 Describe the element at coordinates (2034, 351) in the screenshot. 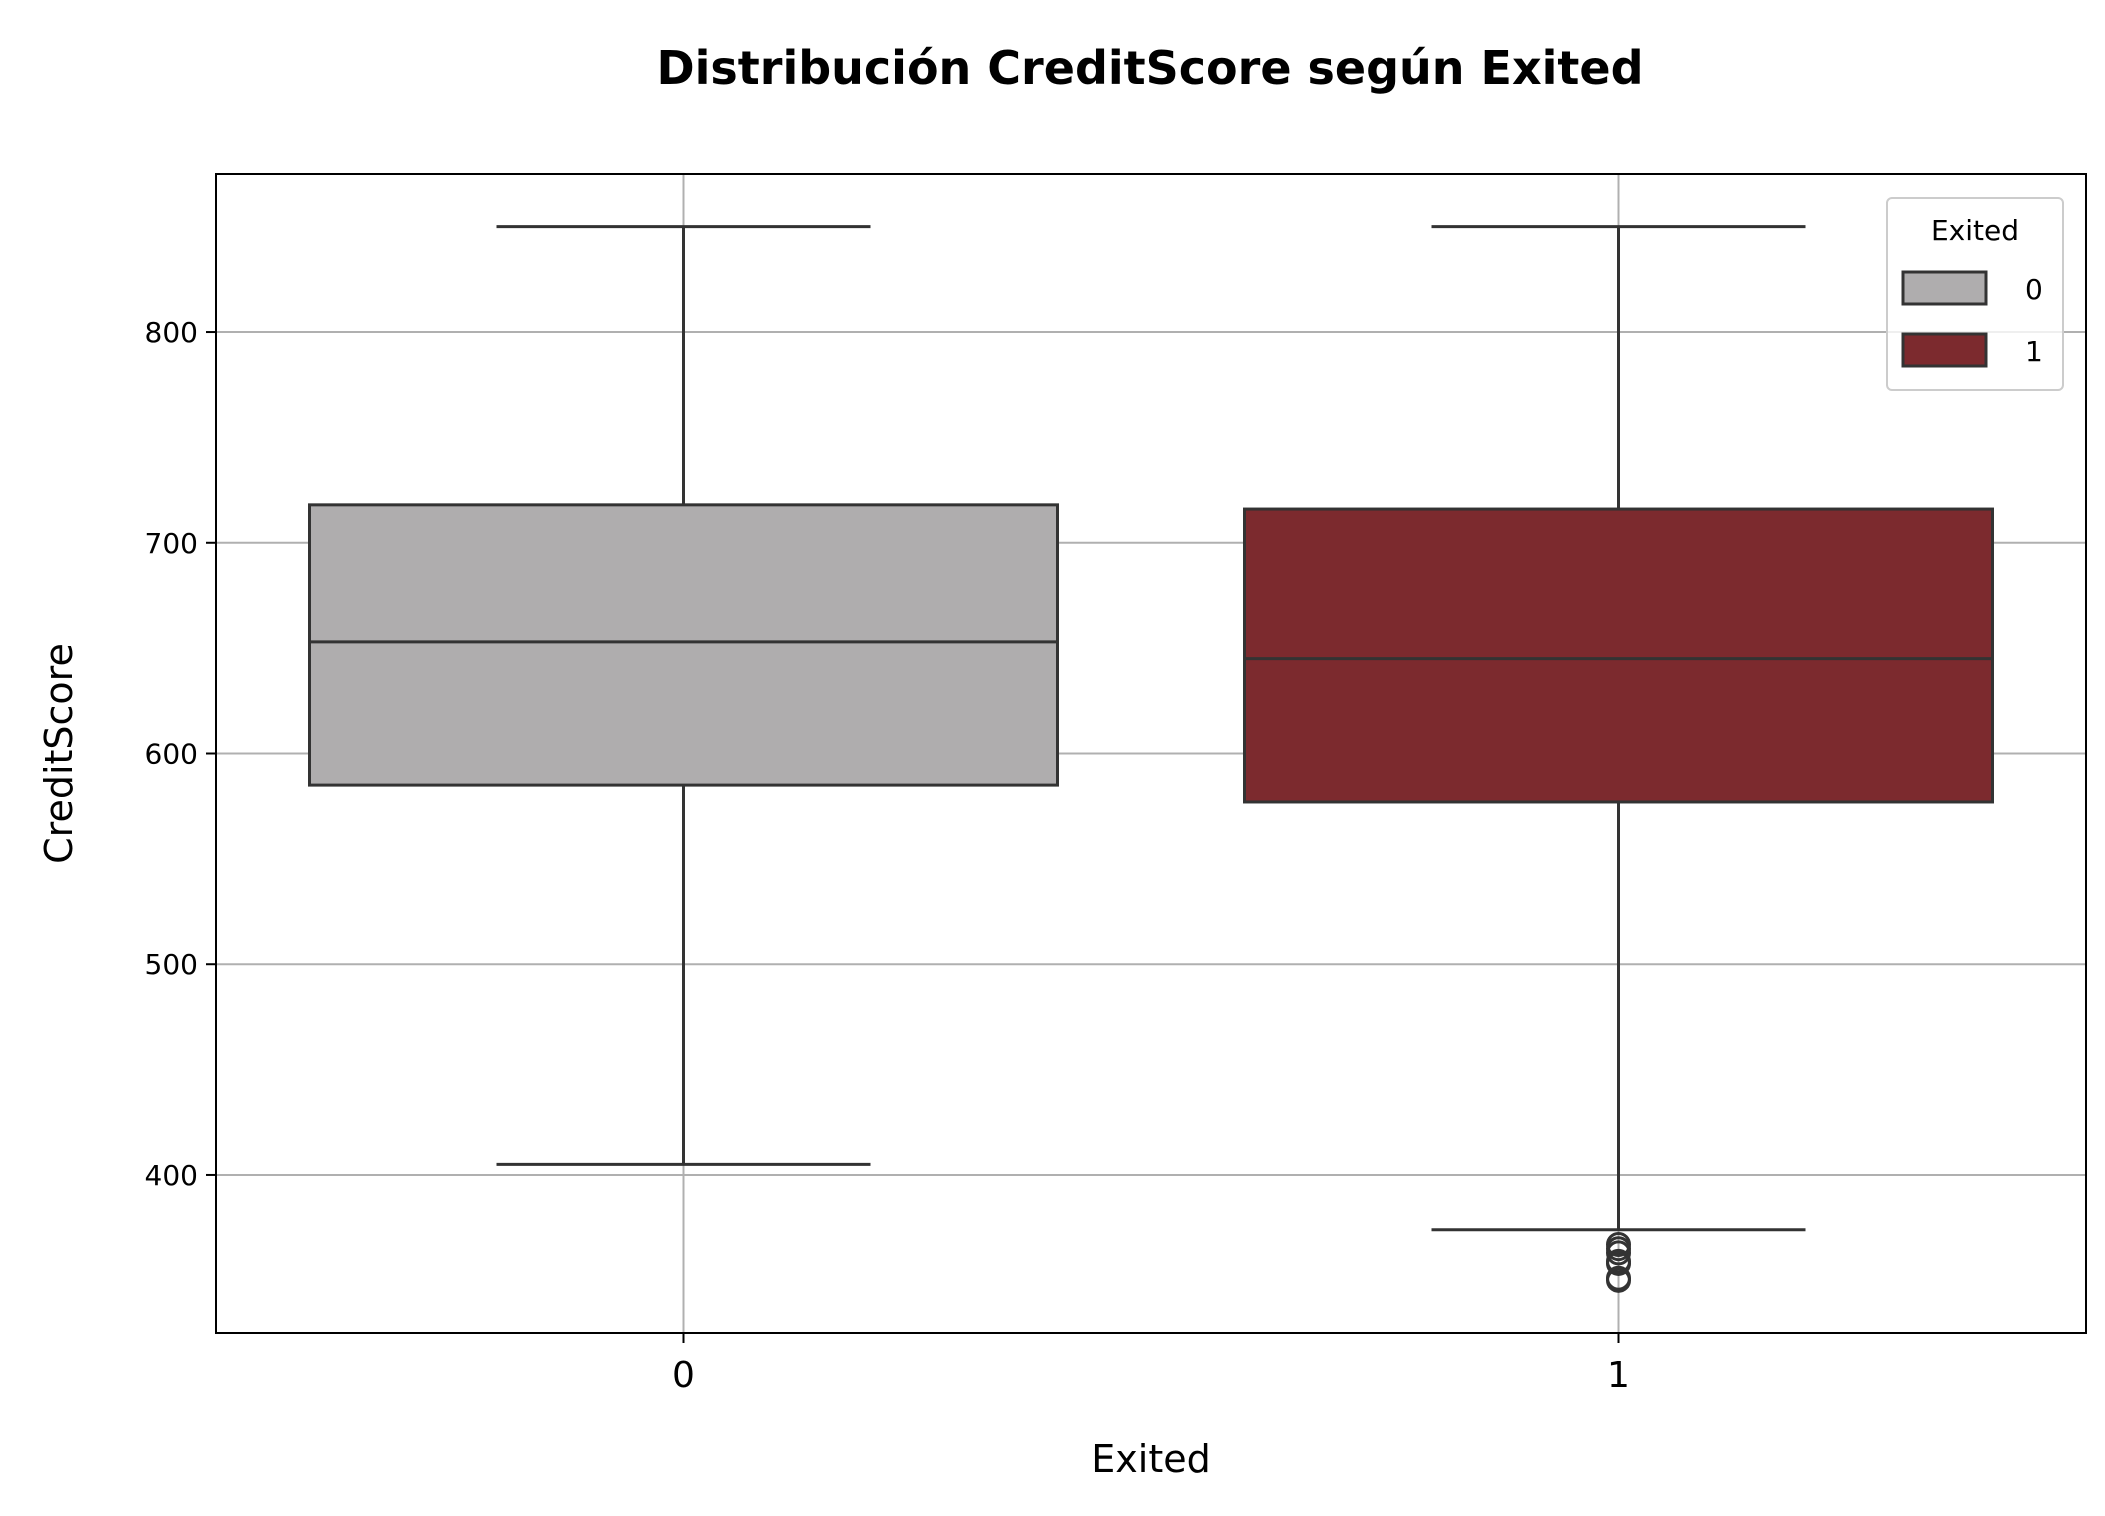

I see `legend-label-1: 1` at that location.